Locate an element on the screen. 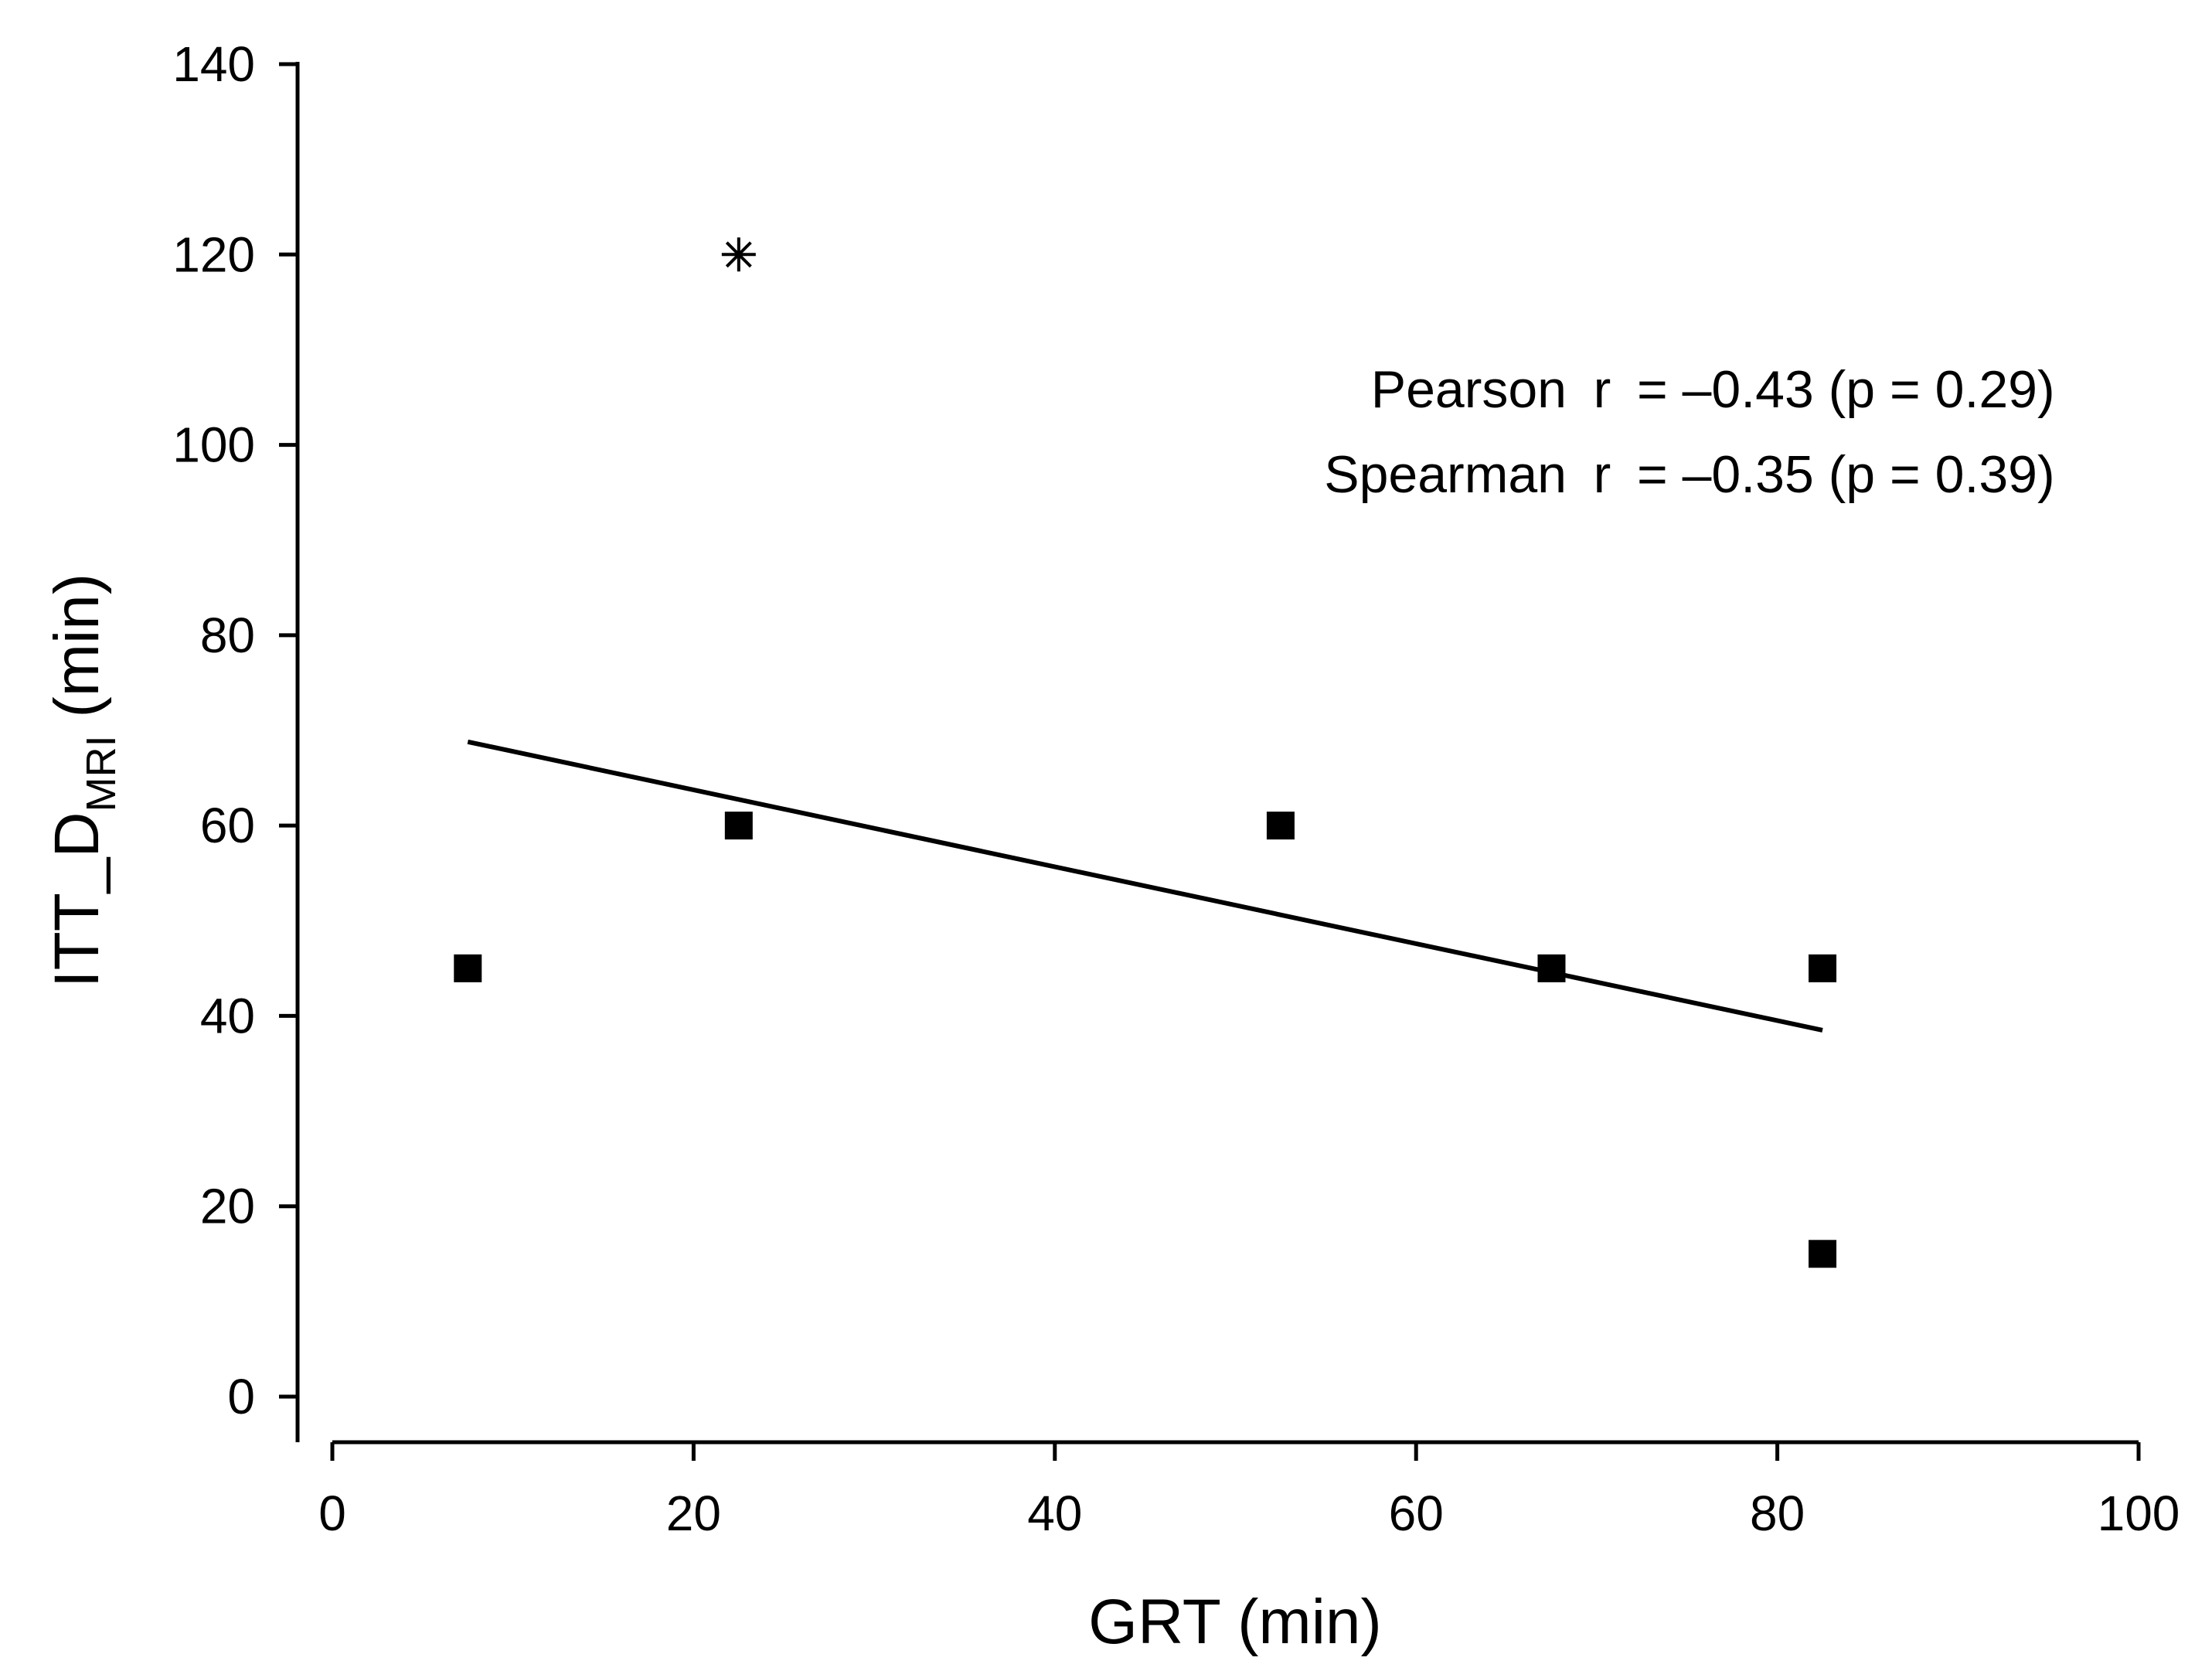  y-tick-label-20: 20 is located at coordinates (227, 1206).